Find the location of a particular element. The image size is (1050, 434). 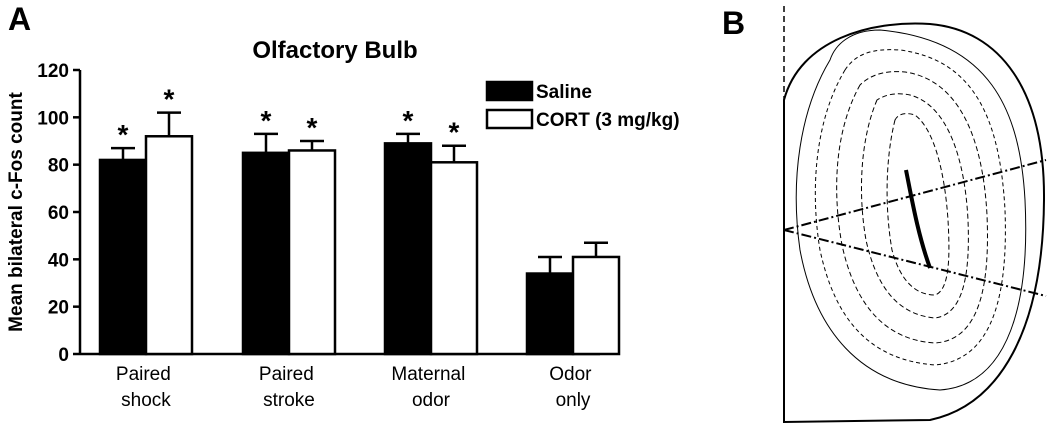

y-tick-label: 40 is located at coordinates (58, 260).